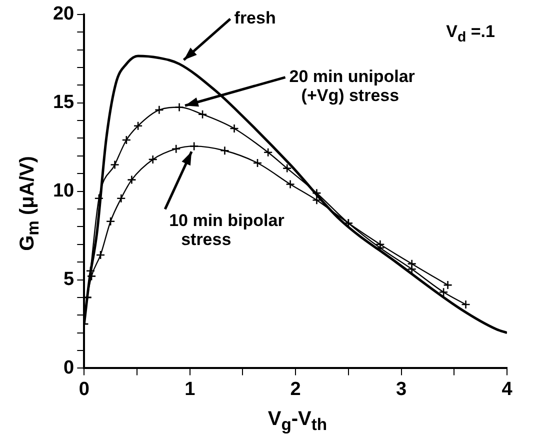  What do you see at coordinates (63, 14) in the screenshot?
I see `y-tick-label: 20` at bounding box center [63, 14].